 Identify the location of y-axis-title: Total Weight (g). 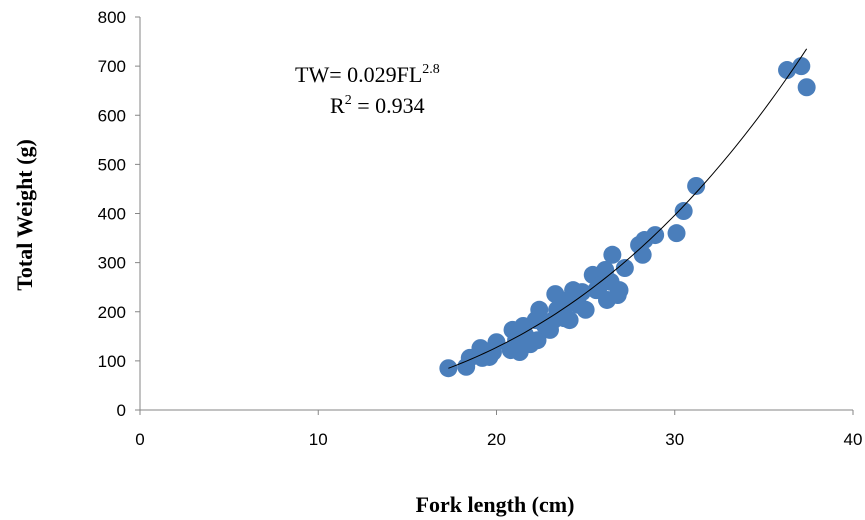
(24, 215).